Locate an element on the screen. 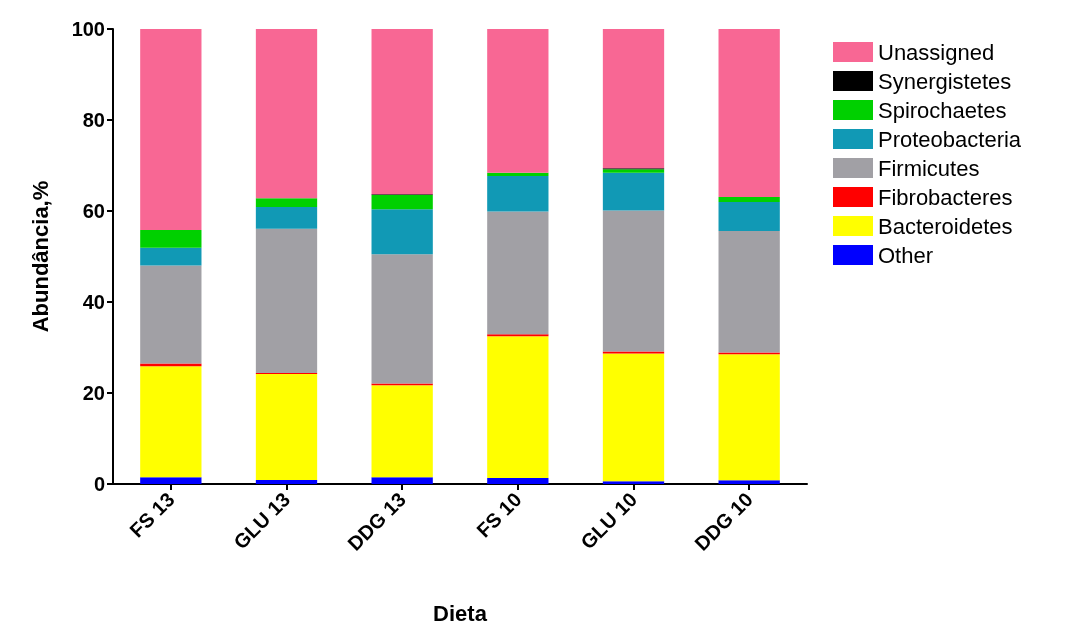 This screenshot has width=1081, height=642. legend-label: Fibrobacteres is located at coordinates (945, 197).